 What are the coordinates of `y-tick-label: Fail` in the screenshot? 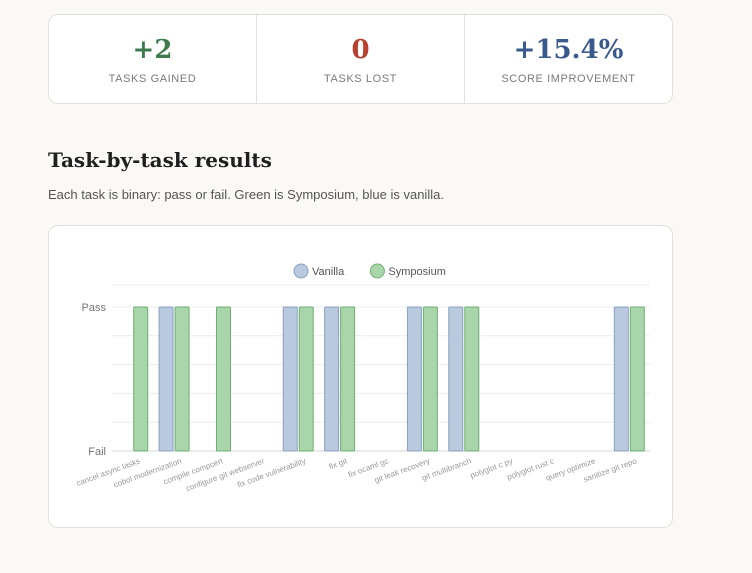 It's located at (97, 452).